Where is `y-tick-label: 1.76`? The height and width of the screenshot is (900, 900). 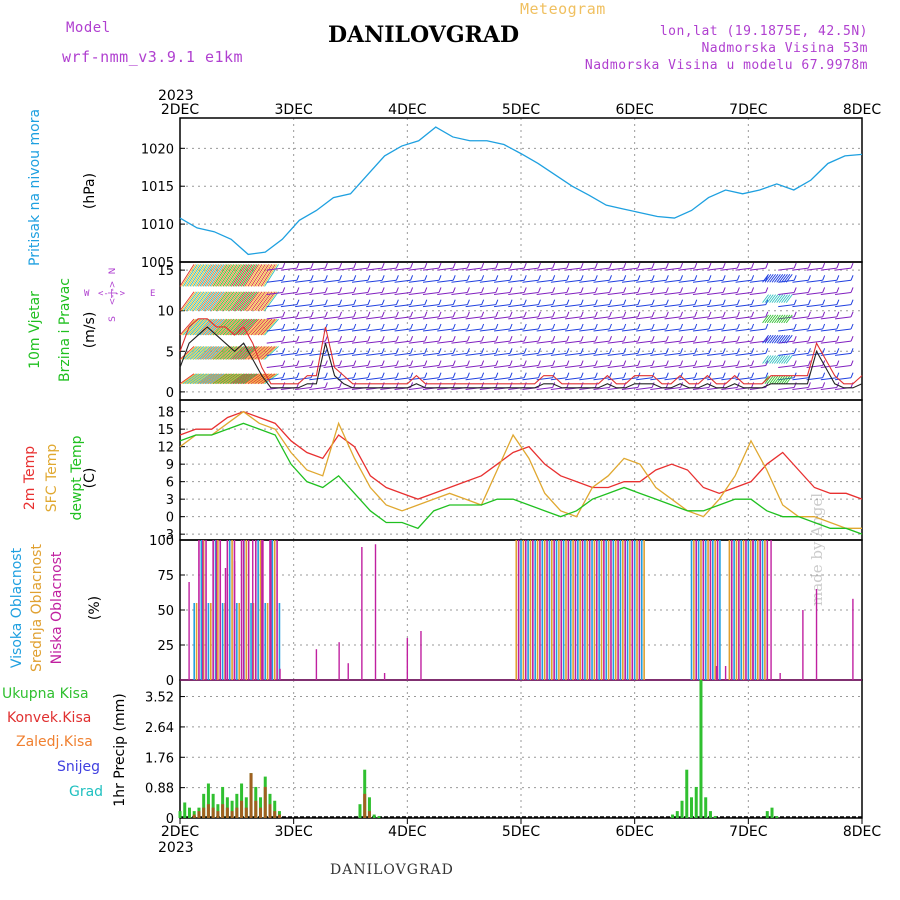
y-tick-label: 1.76 is located at coordinates (159, 758).